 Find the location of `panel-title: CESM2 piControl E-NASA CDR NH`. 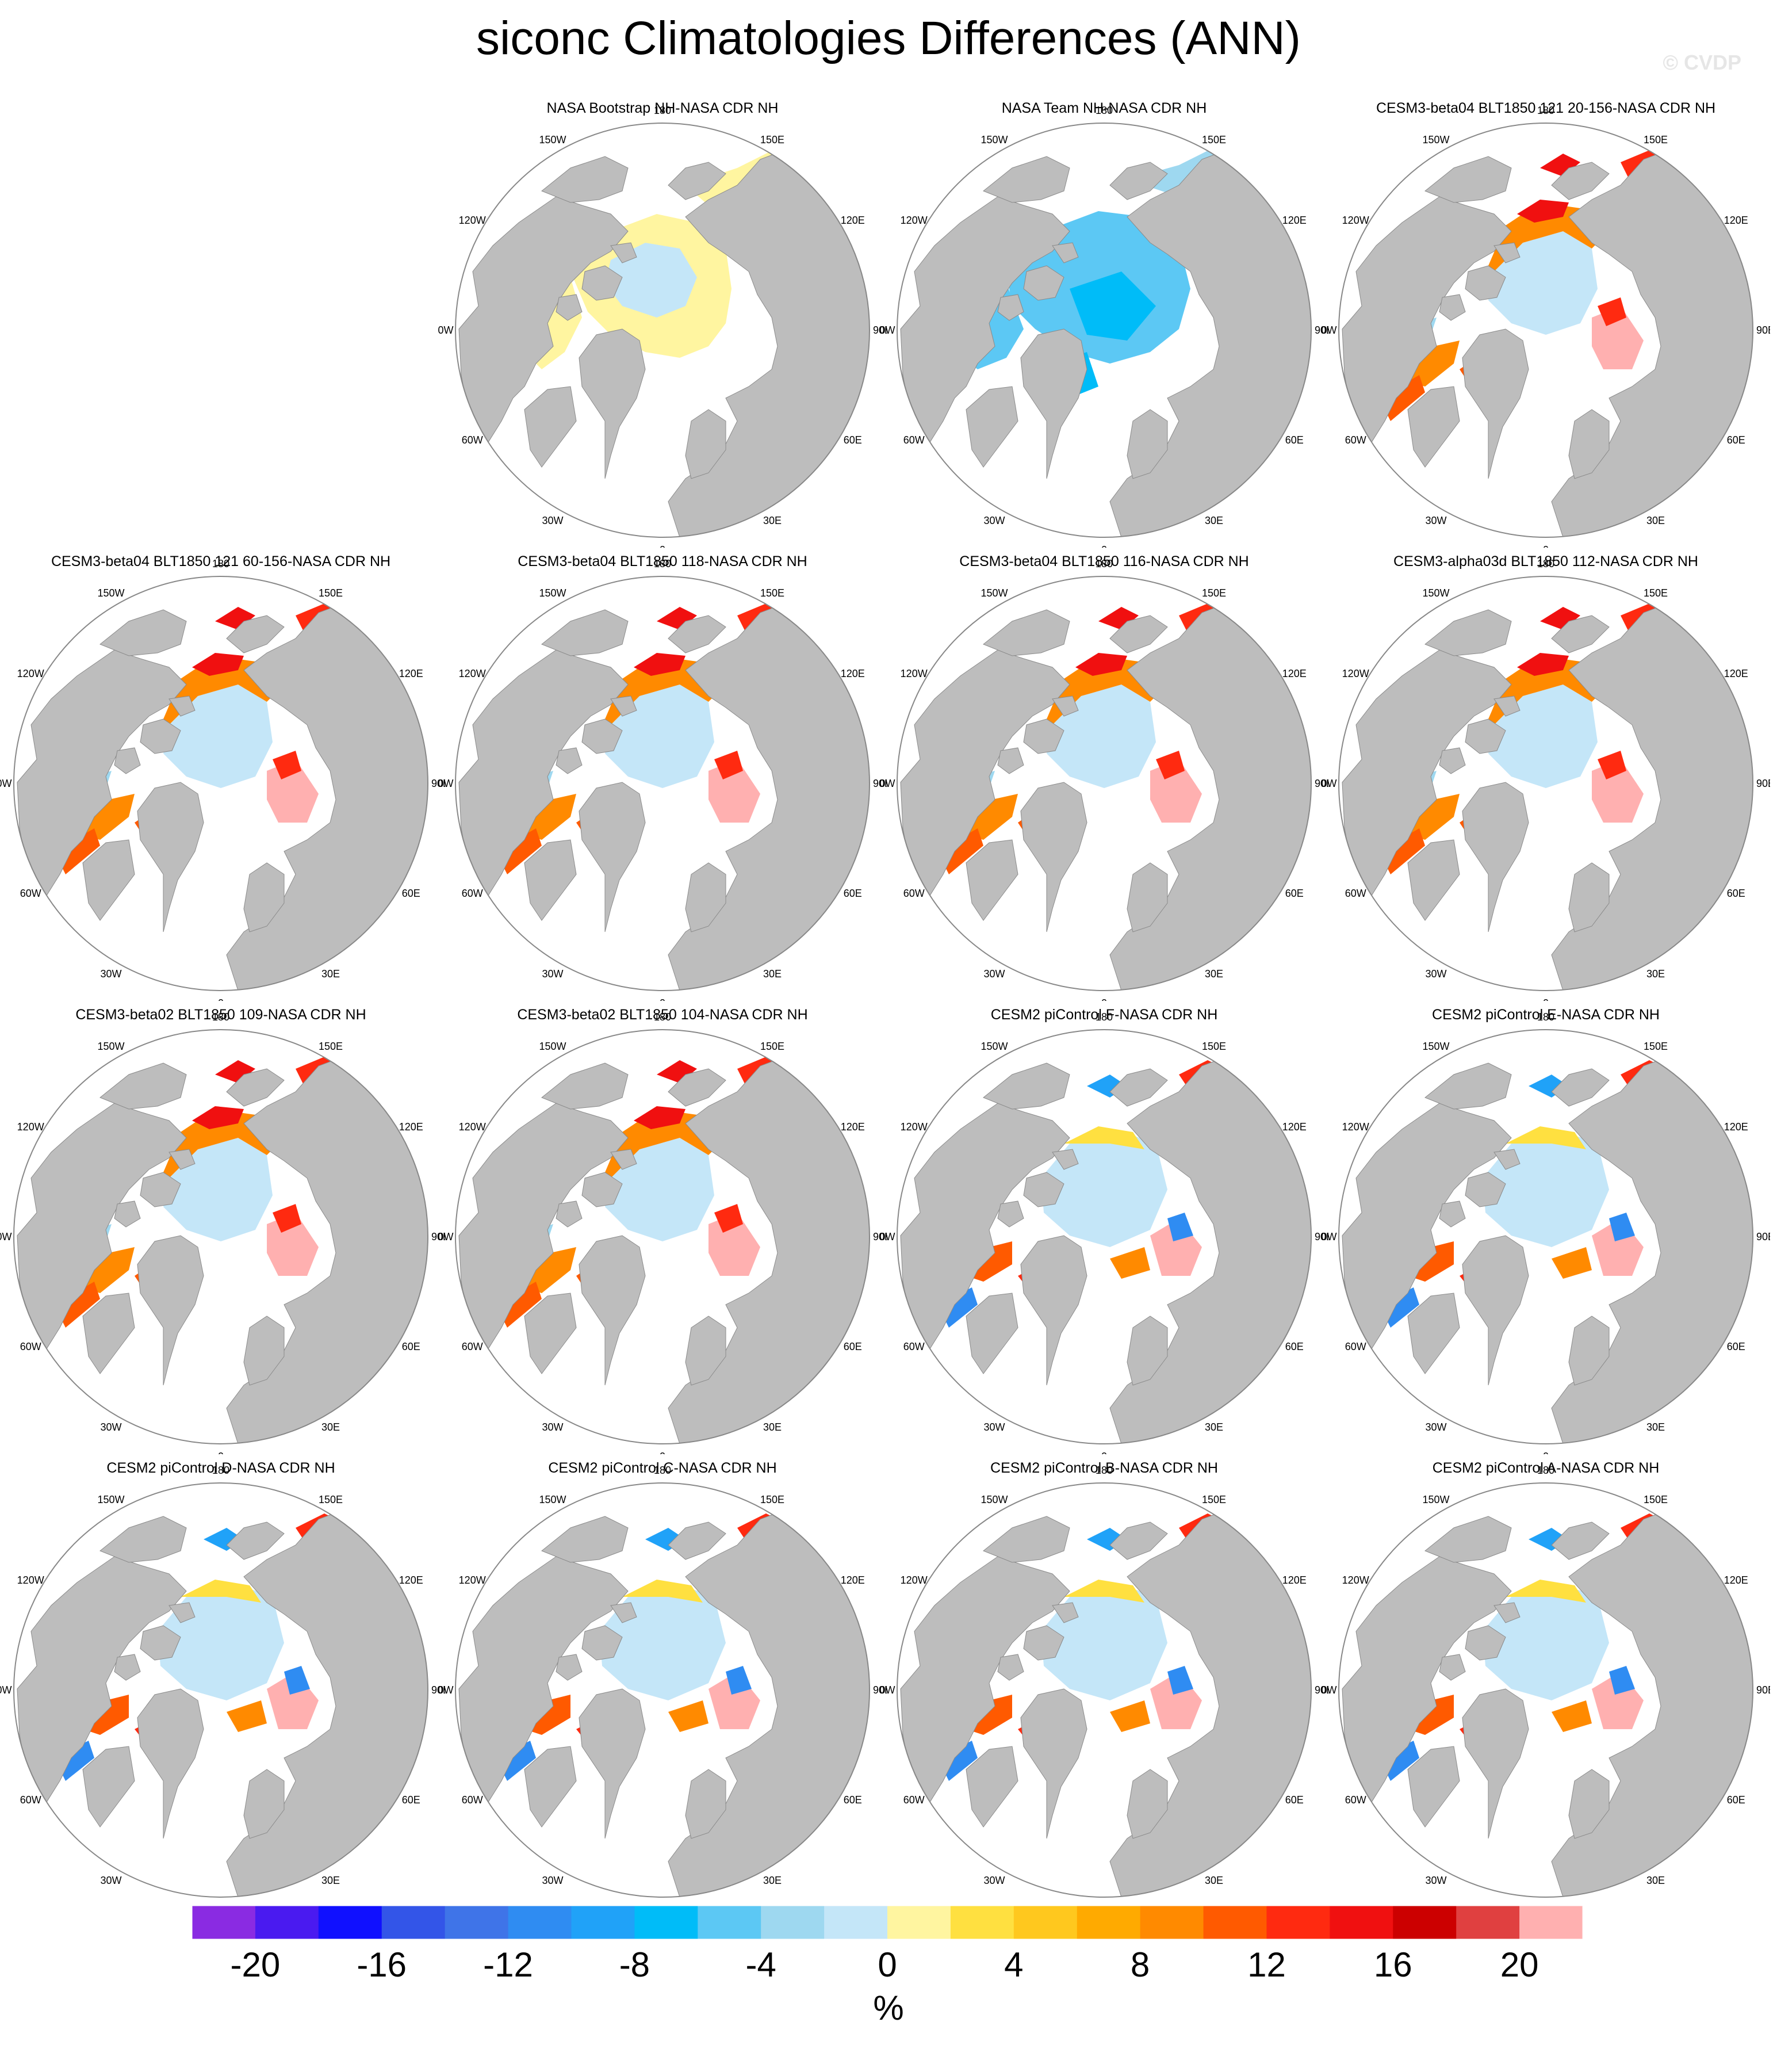

panel-title: CESM2 piControl E-NASA CDR NH is located at coordinates (1546, 1015).